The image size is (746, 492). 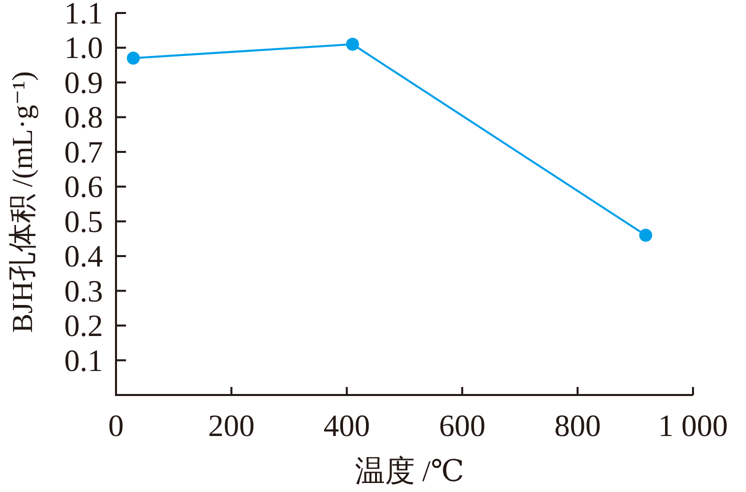 I want to click on x-tick-label: 400, so click(x=347, y=425).